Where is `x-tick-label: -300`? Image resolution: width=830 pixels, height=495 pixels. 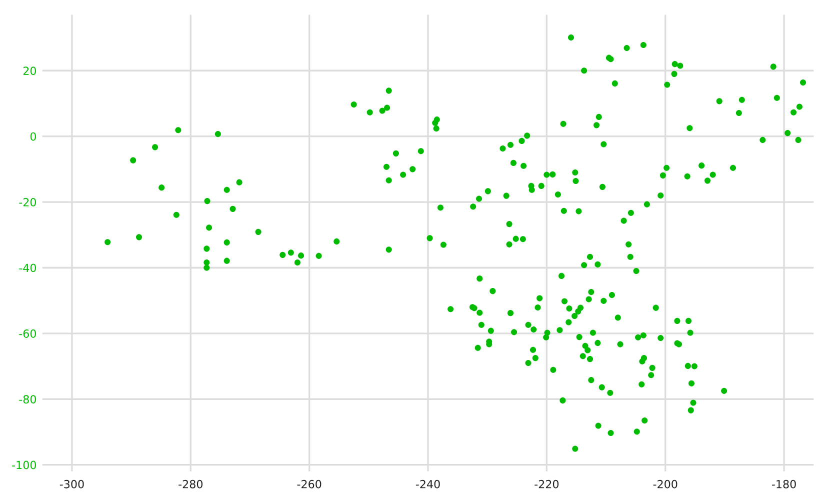
x-tick-label: -300 is located at coordinates (72, 484).